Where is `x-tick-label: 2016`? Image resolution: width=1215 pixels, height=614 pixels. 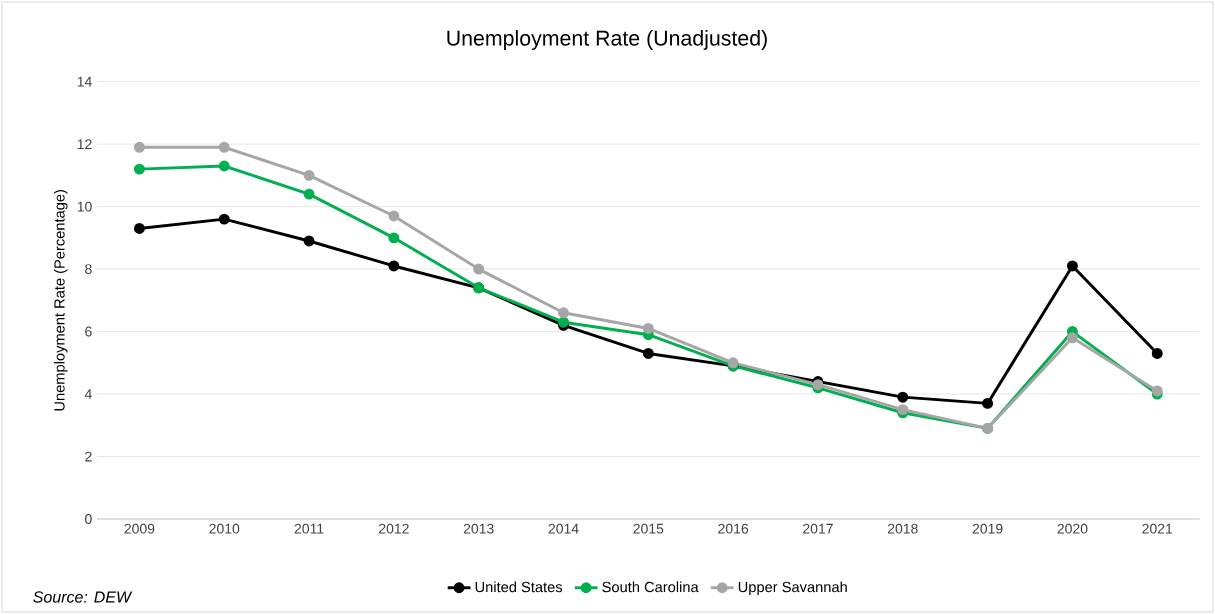 x-tick-label: 2016 is located at coordinates (733, 528).